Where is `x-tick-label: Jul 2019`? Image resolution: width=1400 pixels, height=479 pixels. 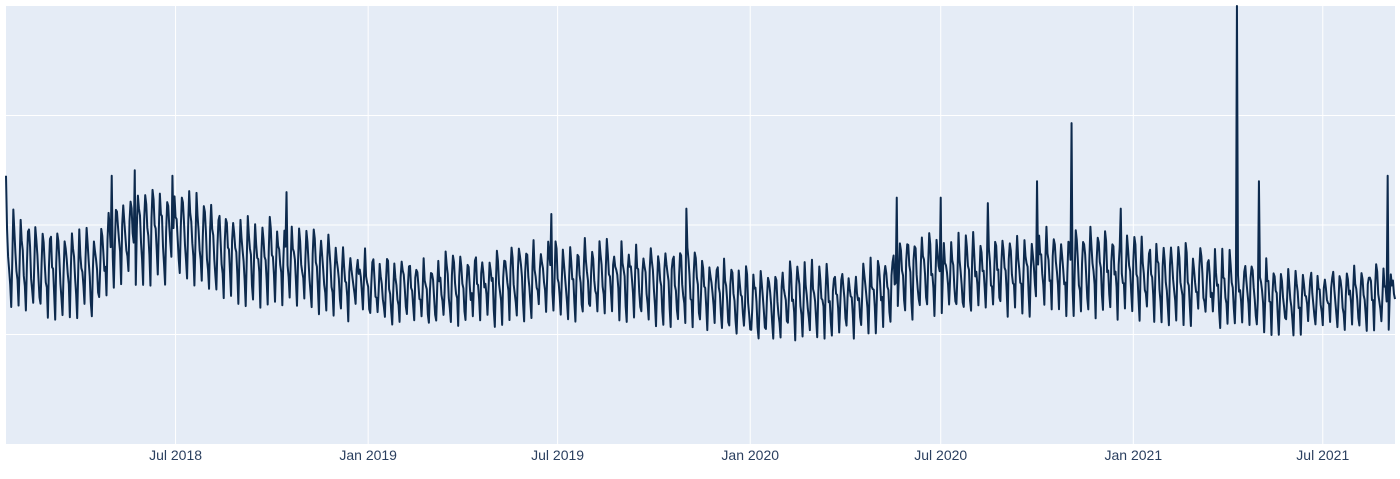
x-tick-label: Jul 2019 is located at coordinates (557, 455).